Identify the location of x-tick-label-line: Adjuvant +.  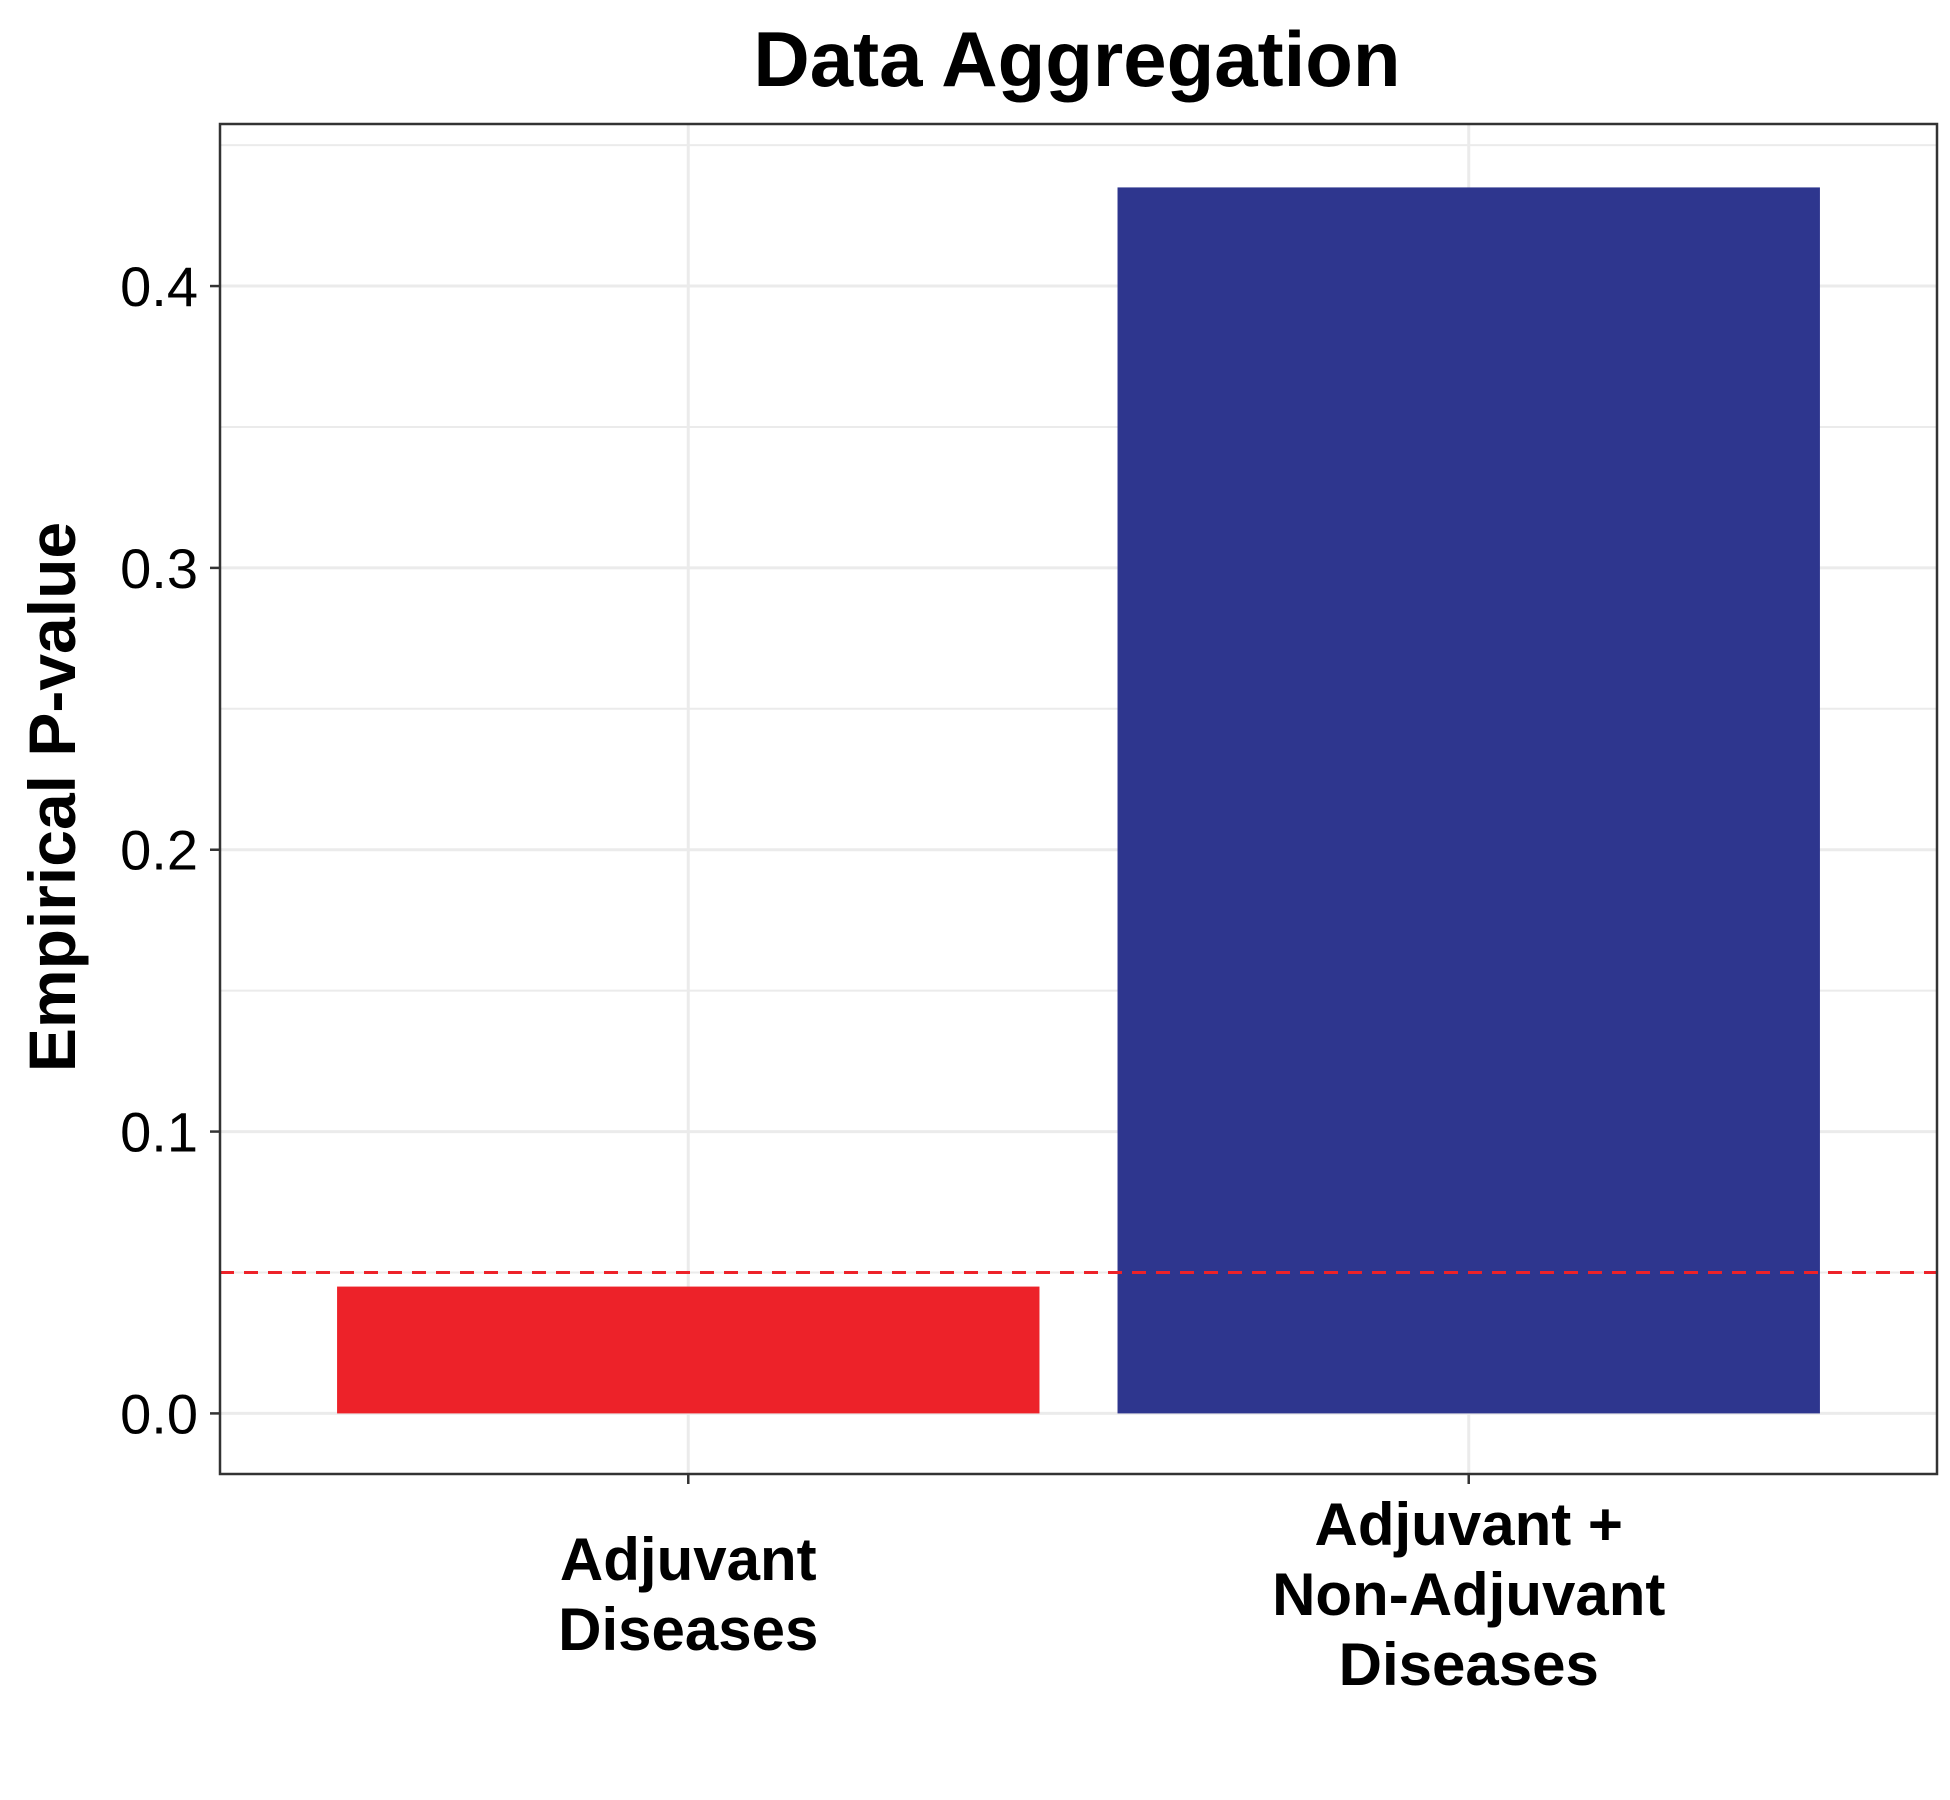
(1469, 1524).